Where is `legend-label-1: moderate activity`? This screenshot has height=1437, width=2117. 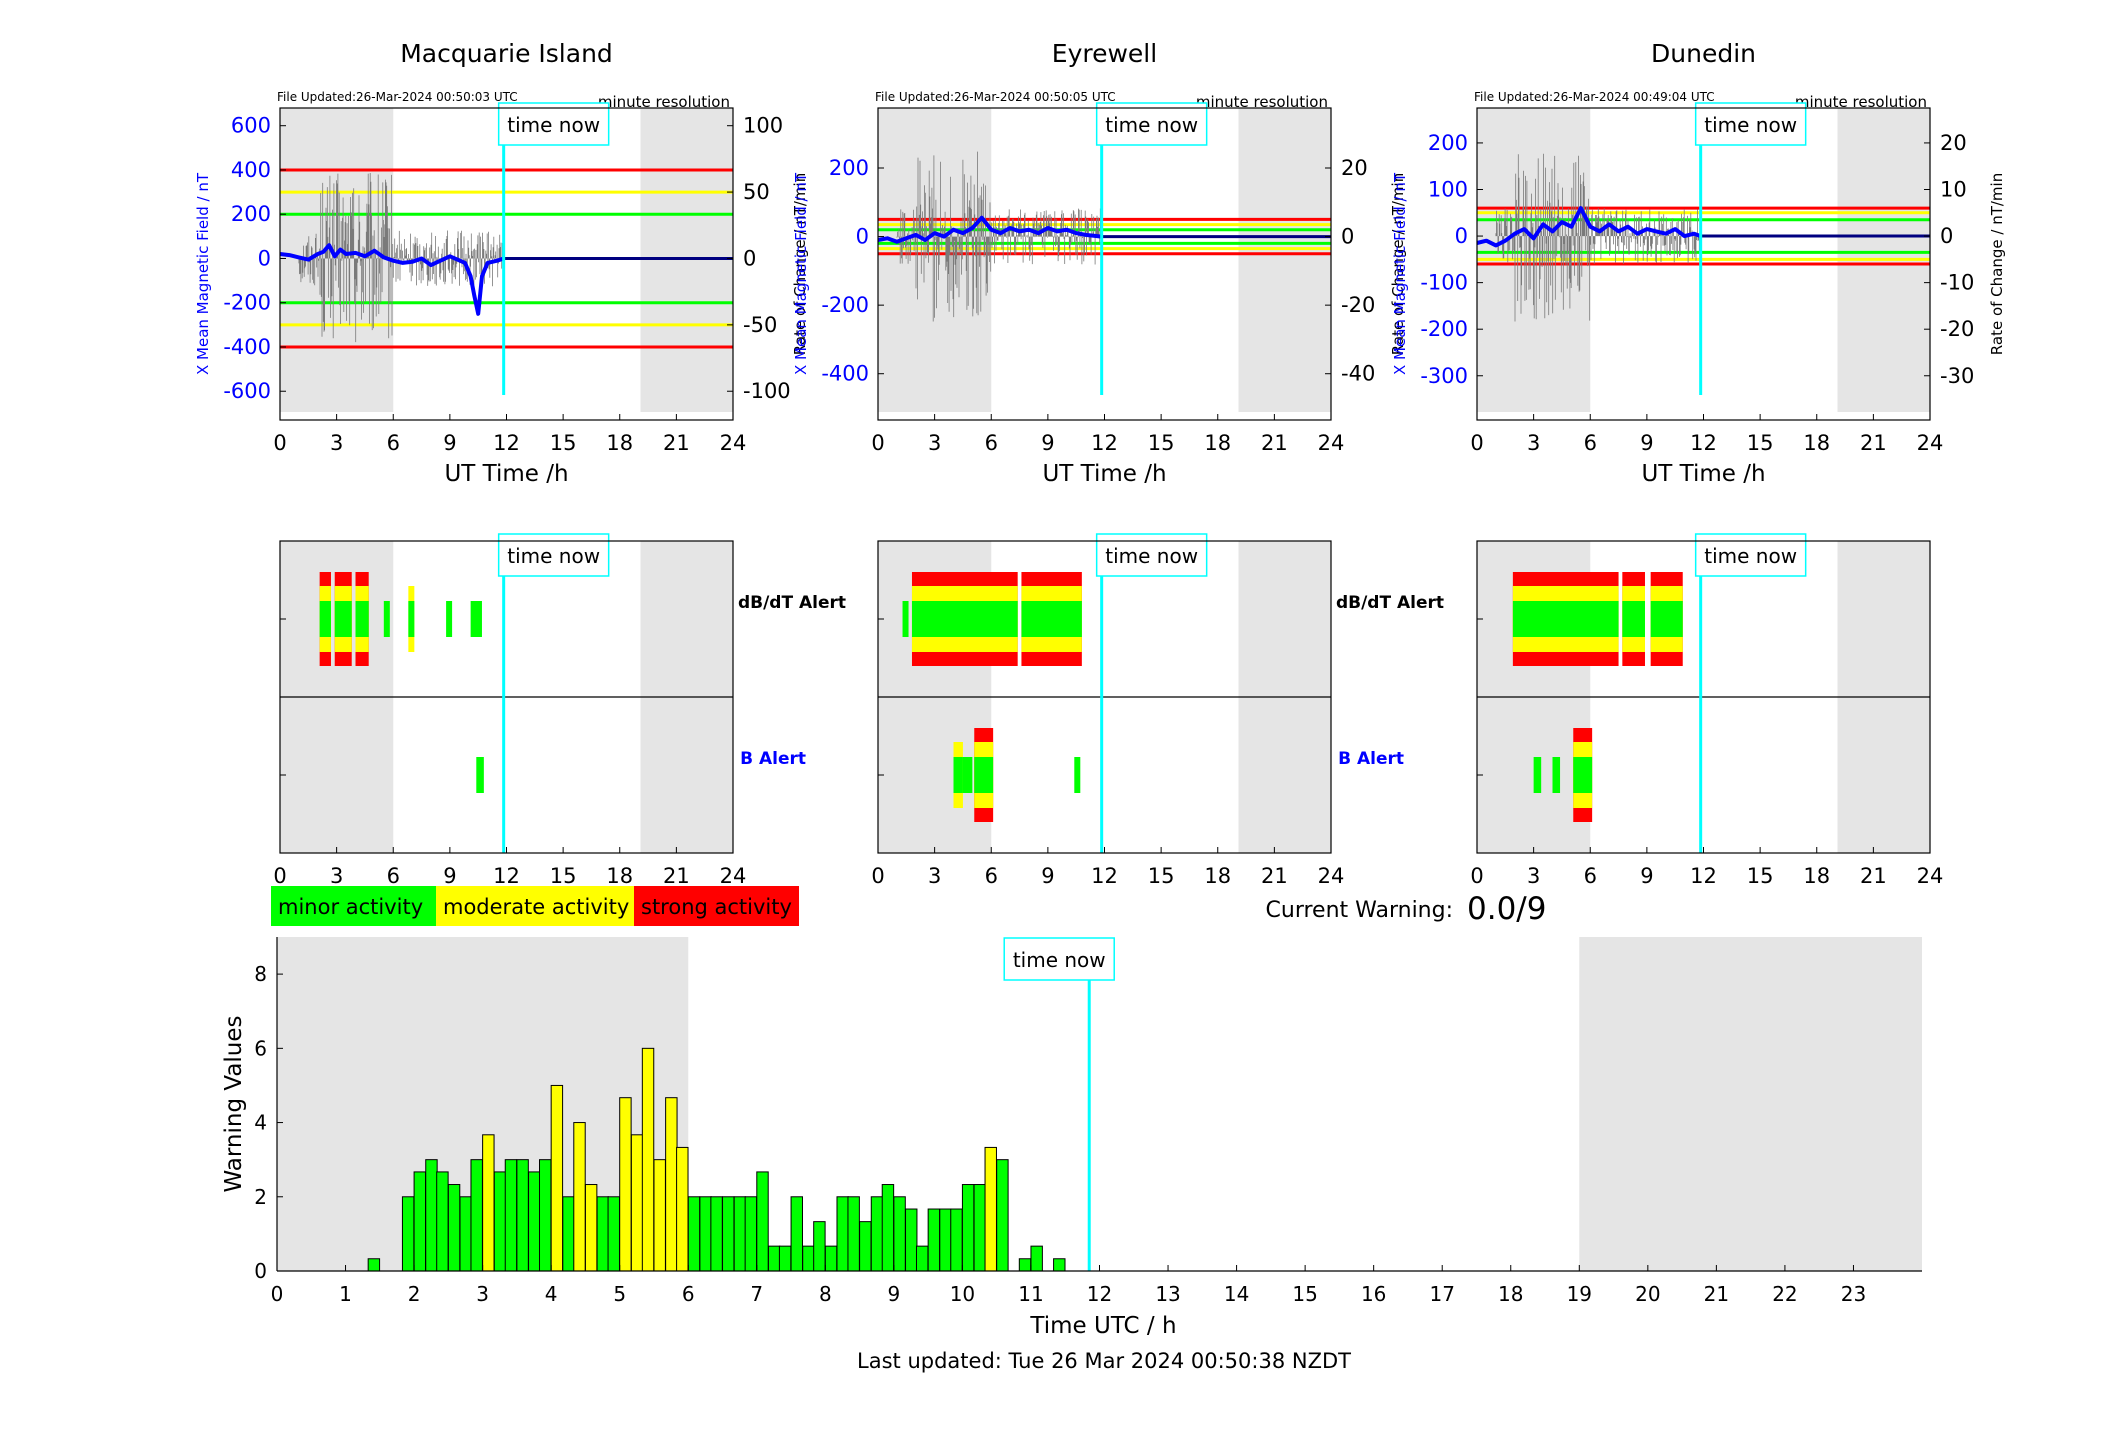 legend-label-1: moderate activity is located at coordinates (536, 907).